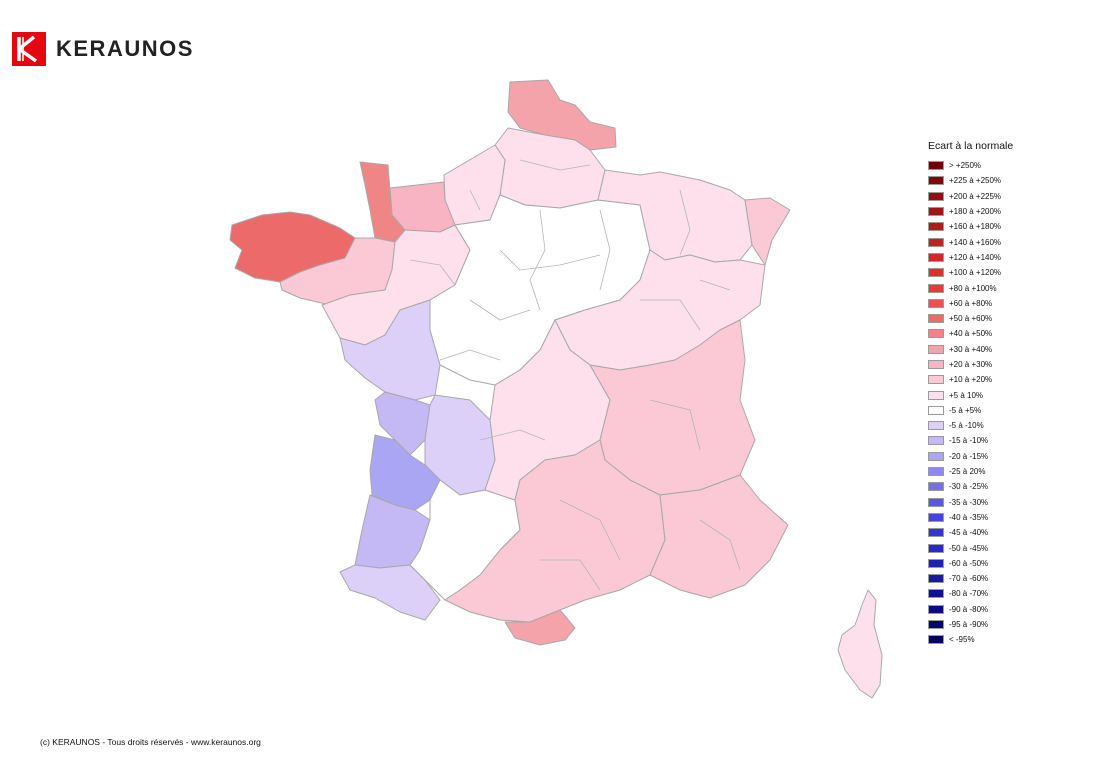 The width and height of the screenshot is (1098, 777). I want to click on legend-item: -15 à -10%, so click(970, 440).